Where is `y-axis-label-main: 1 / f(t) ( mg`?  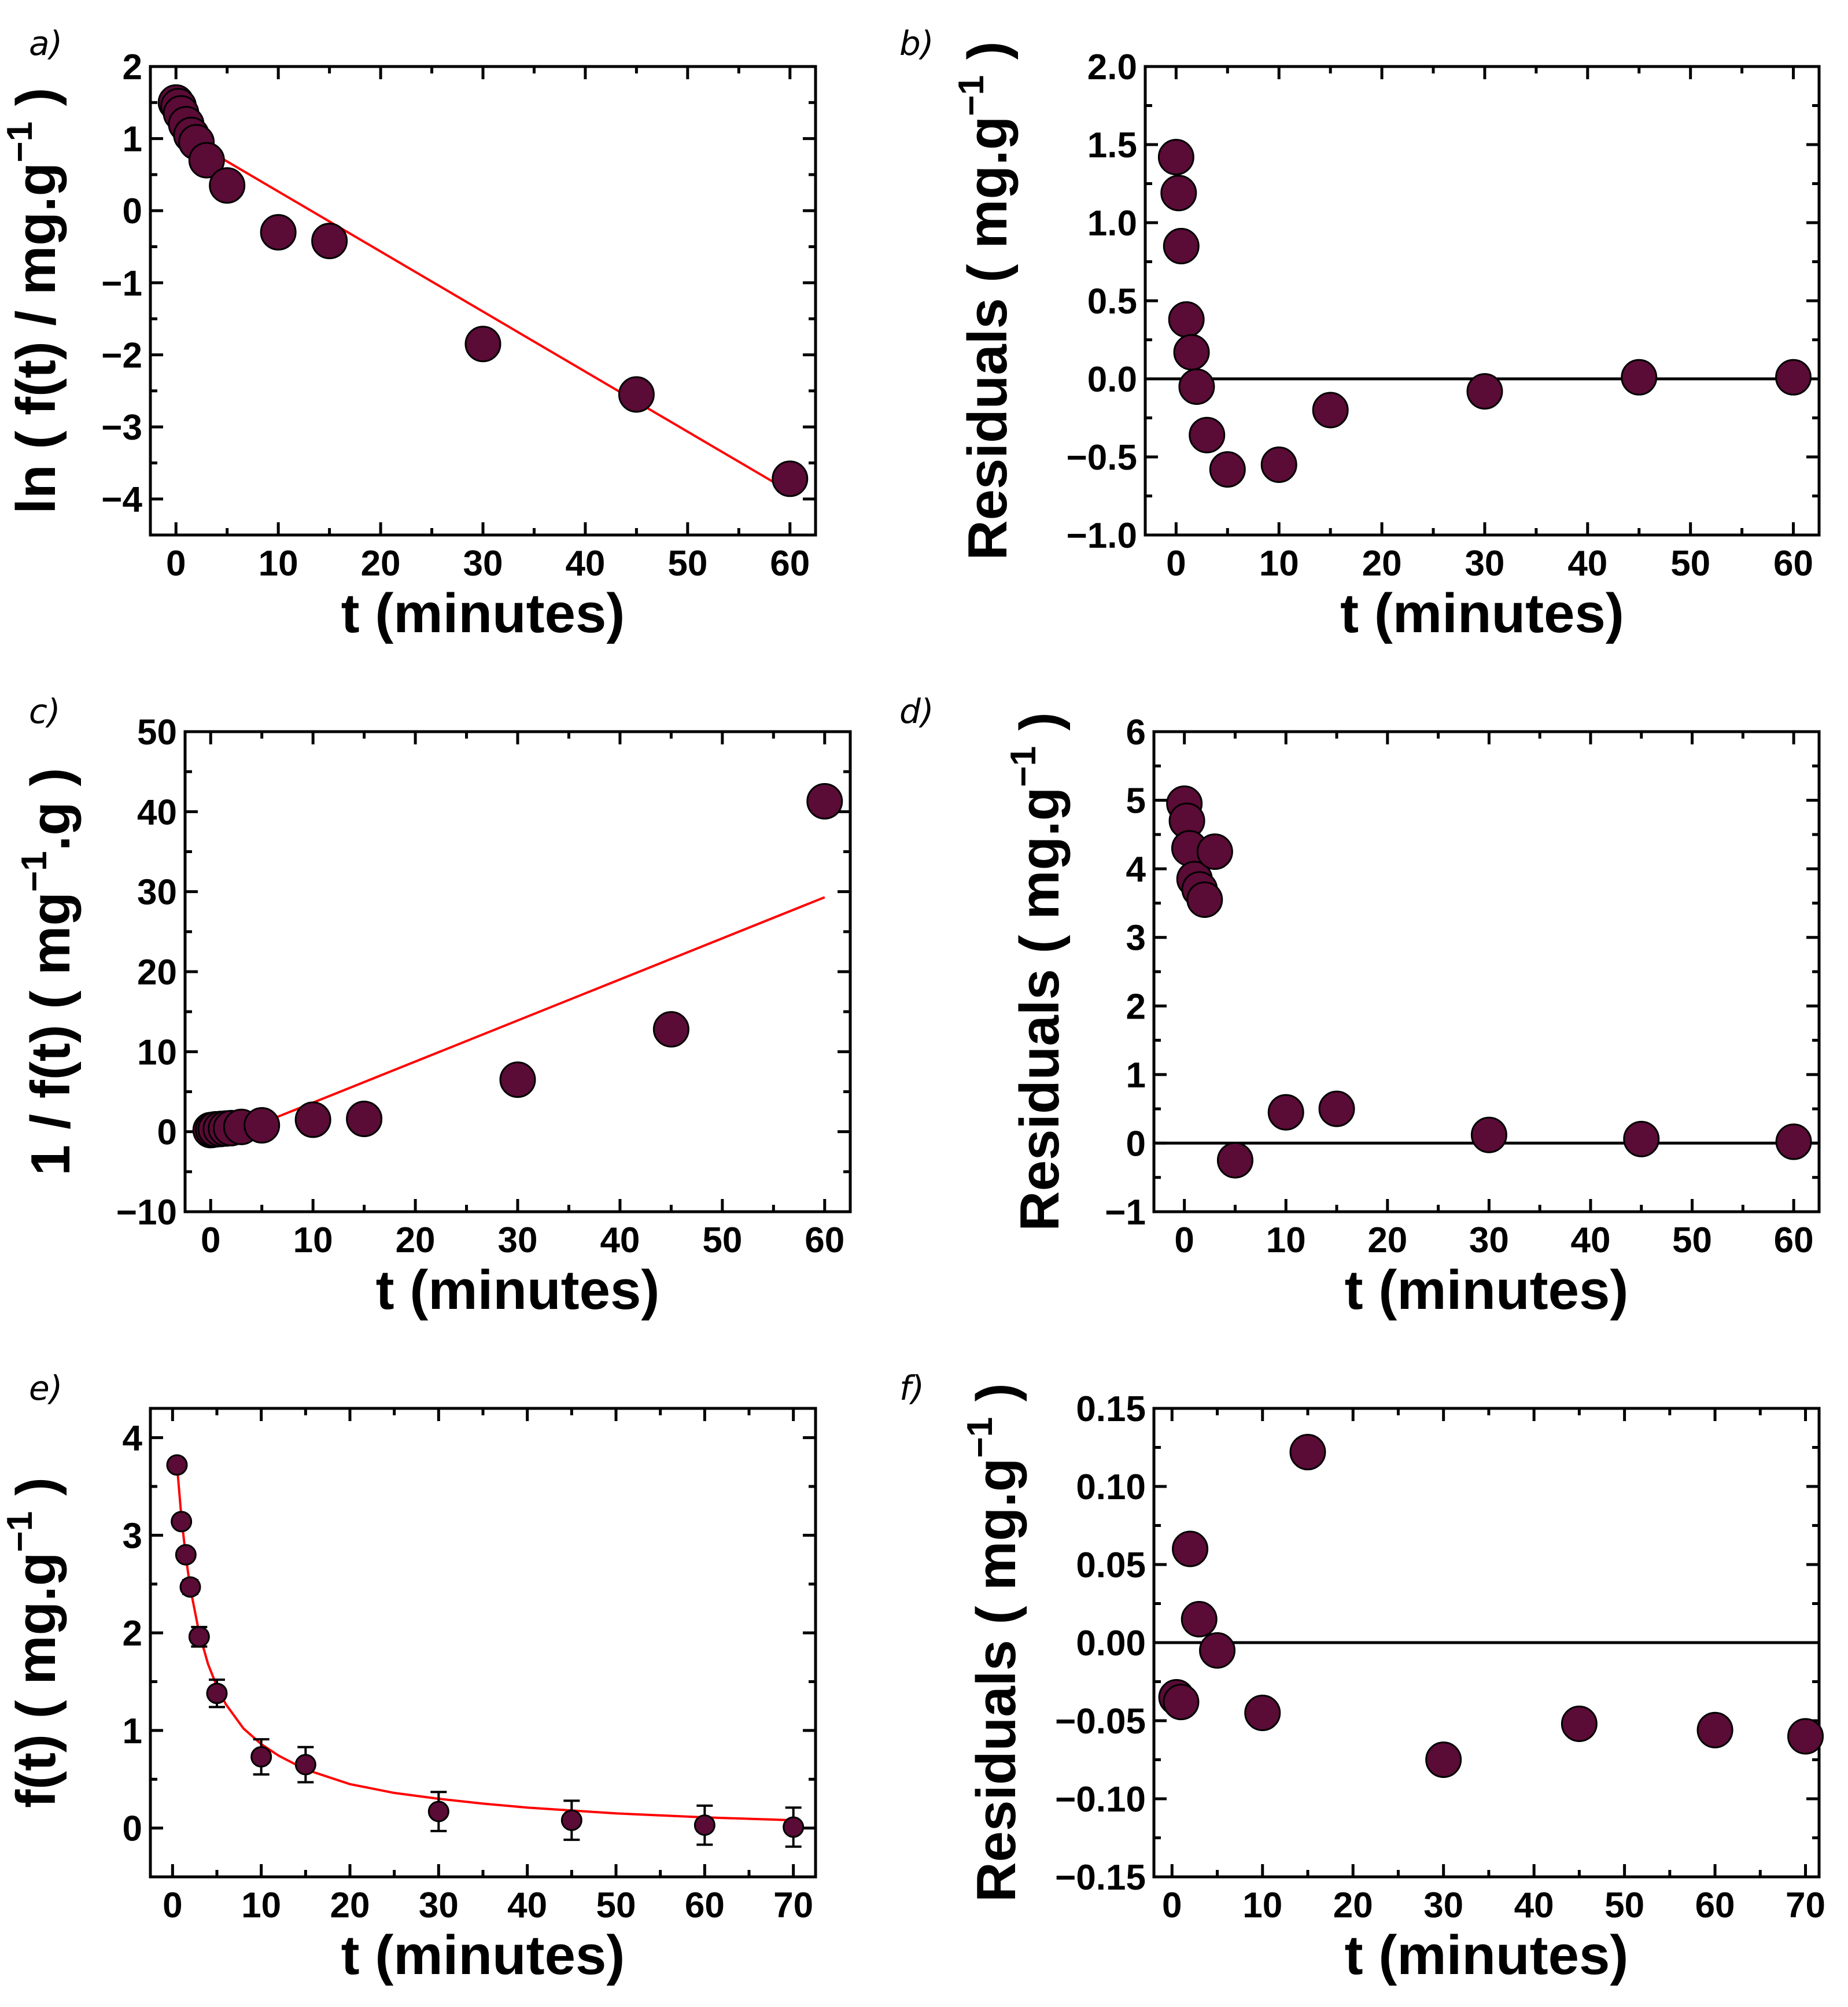 y-axis-label-main: 1 / f(t) ( mg is located at coordinates (51, 1034).